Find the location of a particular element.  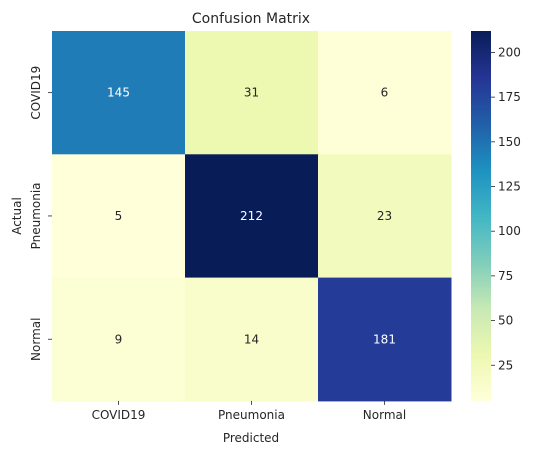

cell-value-label: 212 is located at coordinates (251, 216).